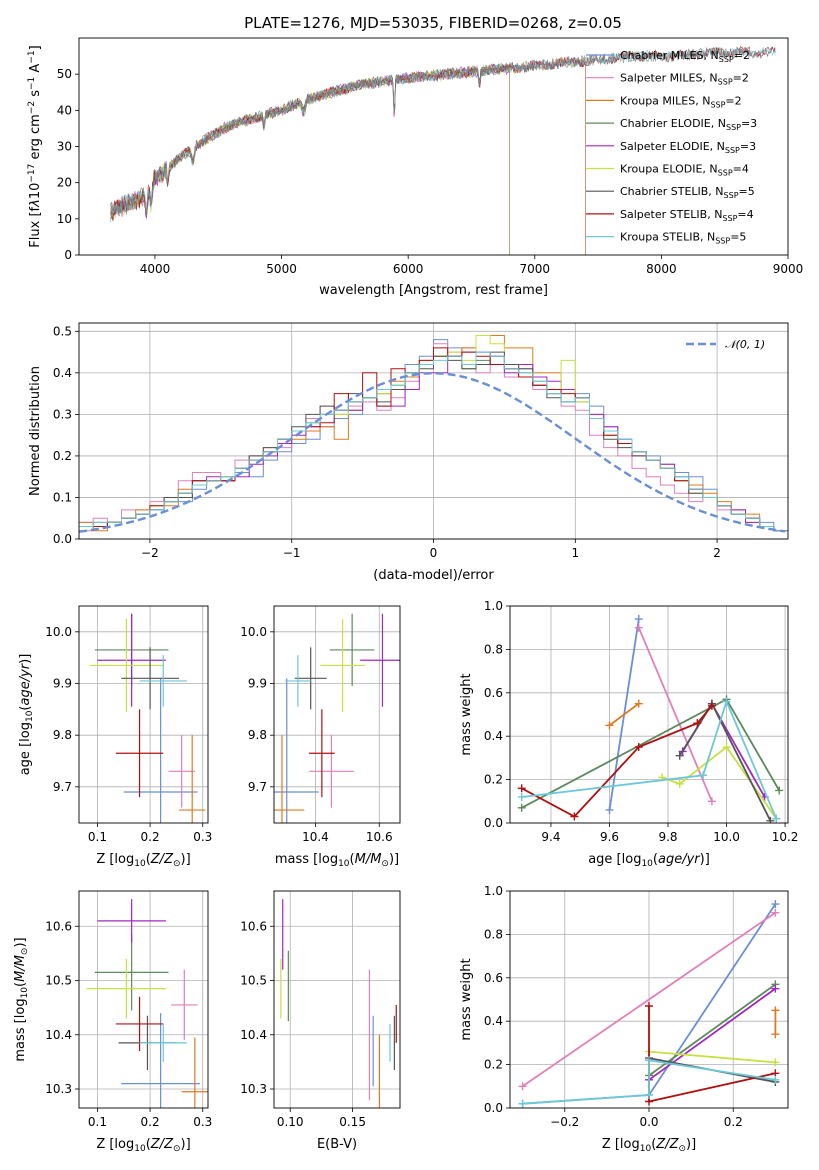  Describe the element at coordinates (64, 74) in the screenshot. I see `y-tick-label: 50` at that location.